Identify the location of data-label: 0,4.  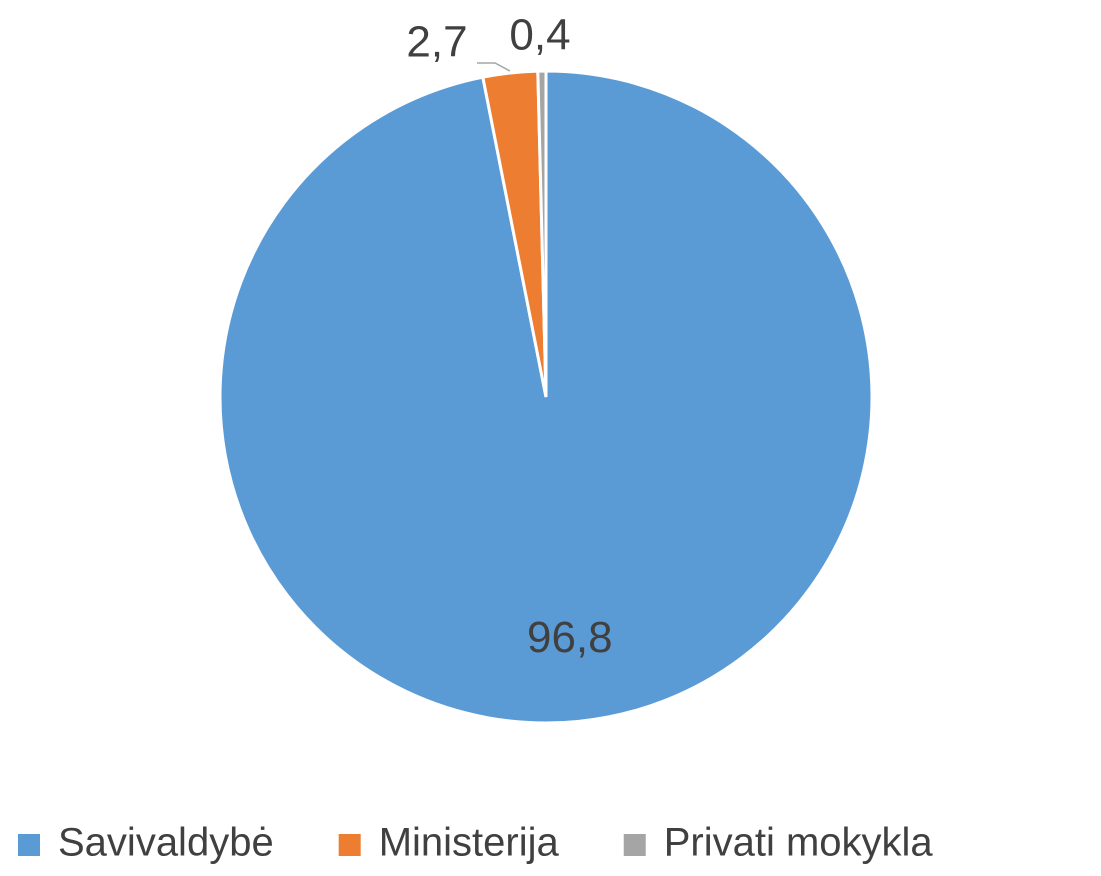
(539, 35).